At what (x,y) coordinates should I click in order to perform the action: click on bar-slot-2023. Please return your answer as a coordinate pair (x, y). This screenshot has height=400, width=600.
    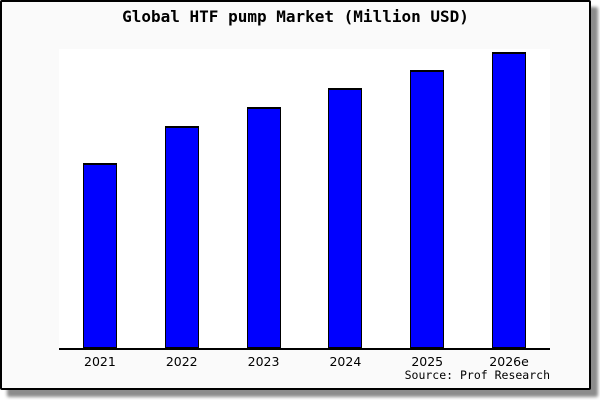
    Looking at the image, I should click on (264, 198).